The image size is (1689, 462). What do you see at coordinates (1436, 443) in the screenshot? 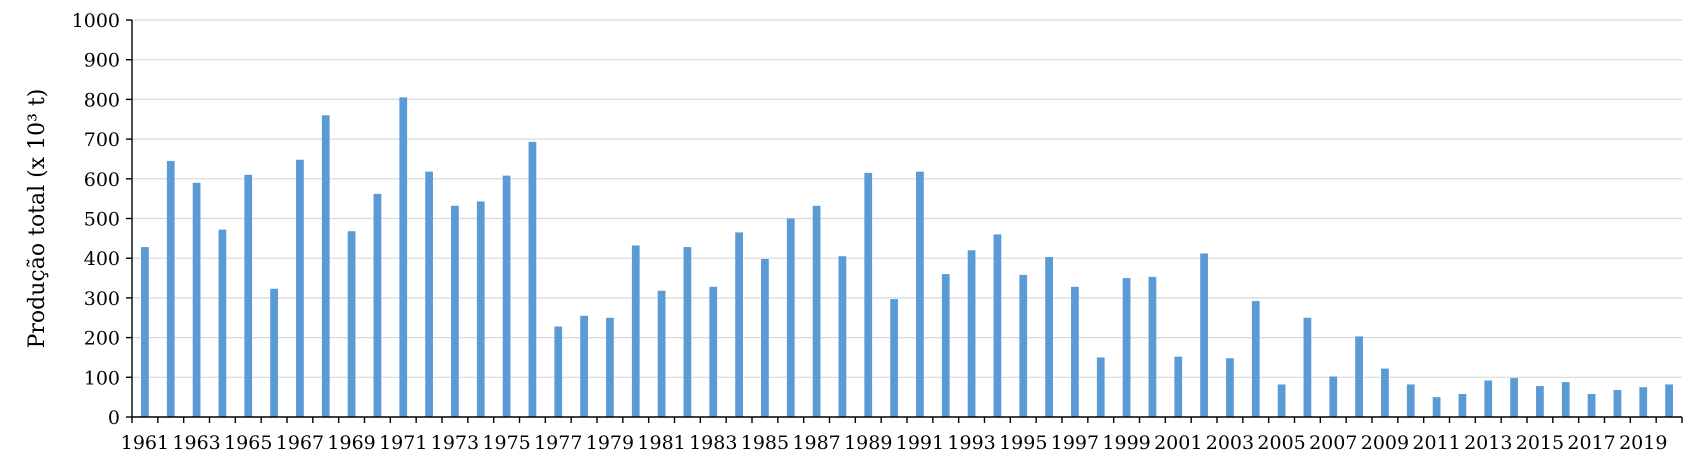
I see `x-tick-label: 2011` at bounding box center [1436, 443].